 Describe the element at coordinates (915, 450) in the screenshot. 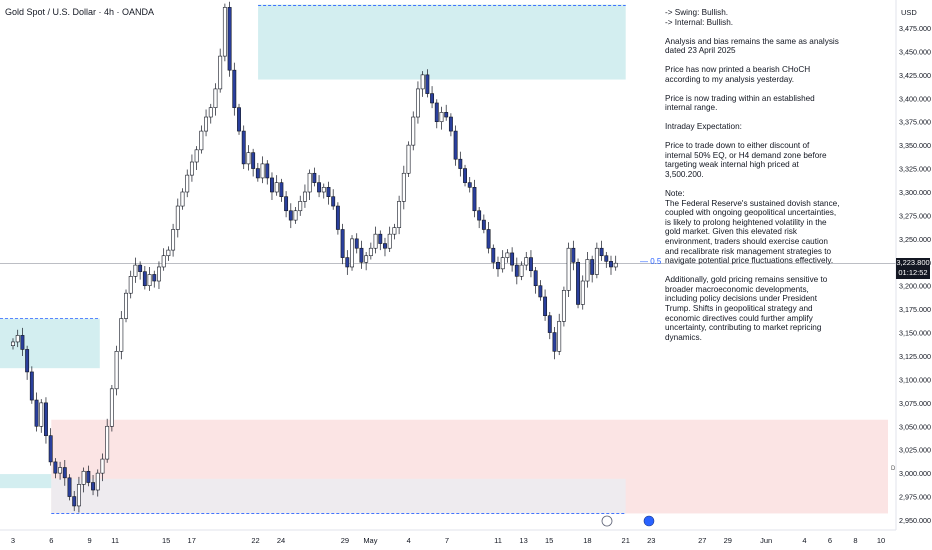

I see `y-tick-label: 3,025.000` at that location.